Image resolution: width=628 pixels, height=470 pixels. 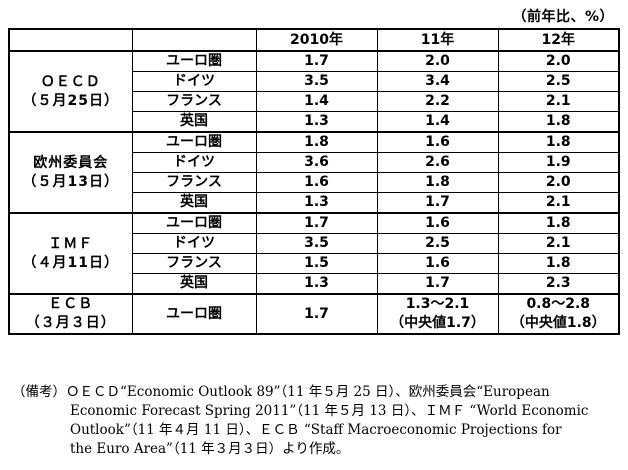 I want to click on header-2010: 2010年, so click(x=316, y=40).